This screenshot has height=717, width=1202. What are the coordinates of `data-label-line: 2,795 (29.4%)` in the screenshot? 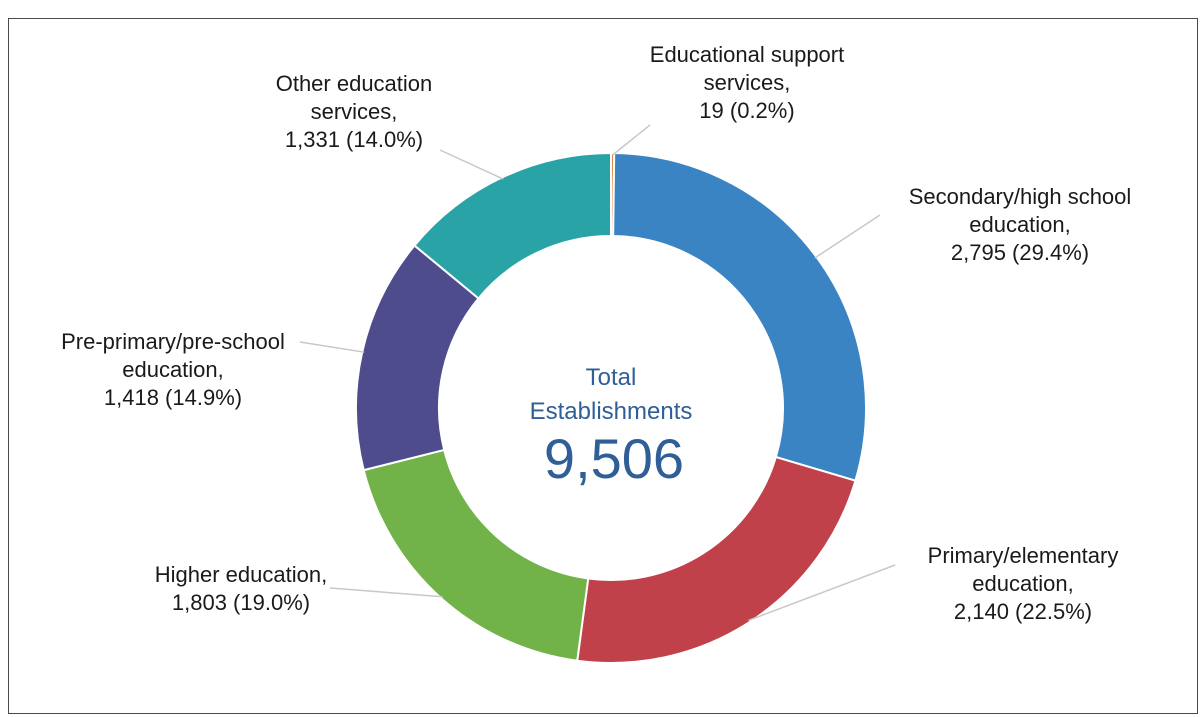 It's located at (1020, 252).